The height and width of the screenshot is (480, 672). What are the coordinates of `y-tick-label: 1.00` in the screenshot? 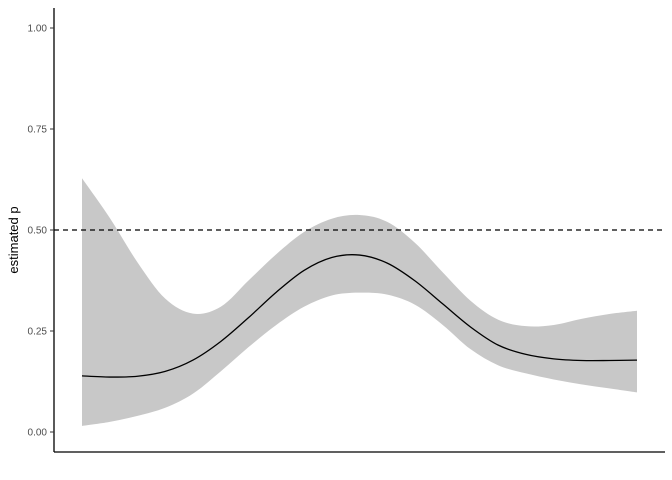 It's located at (38, 29).